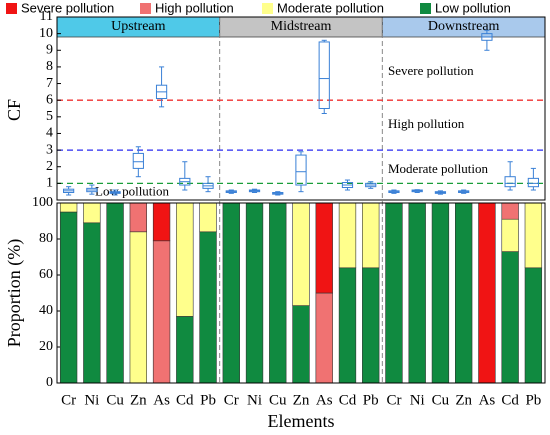 The width and height of the screenshot is (550, 435). Describe the element at coordinates (46, 238) in the screenshot. I see `y-tick-label: 80` at that location.